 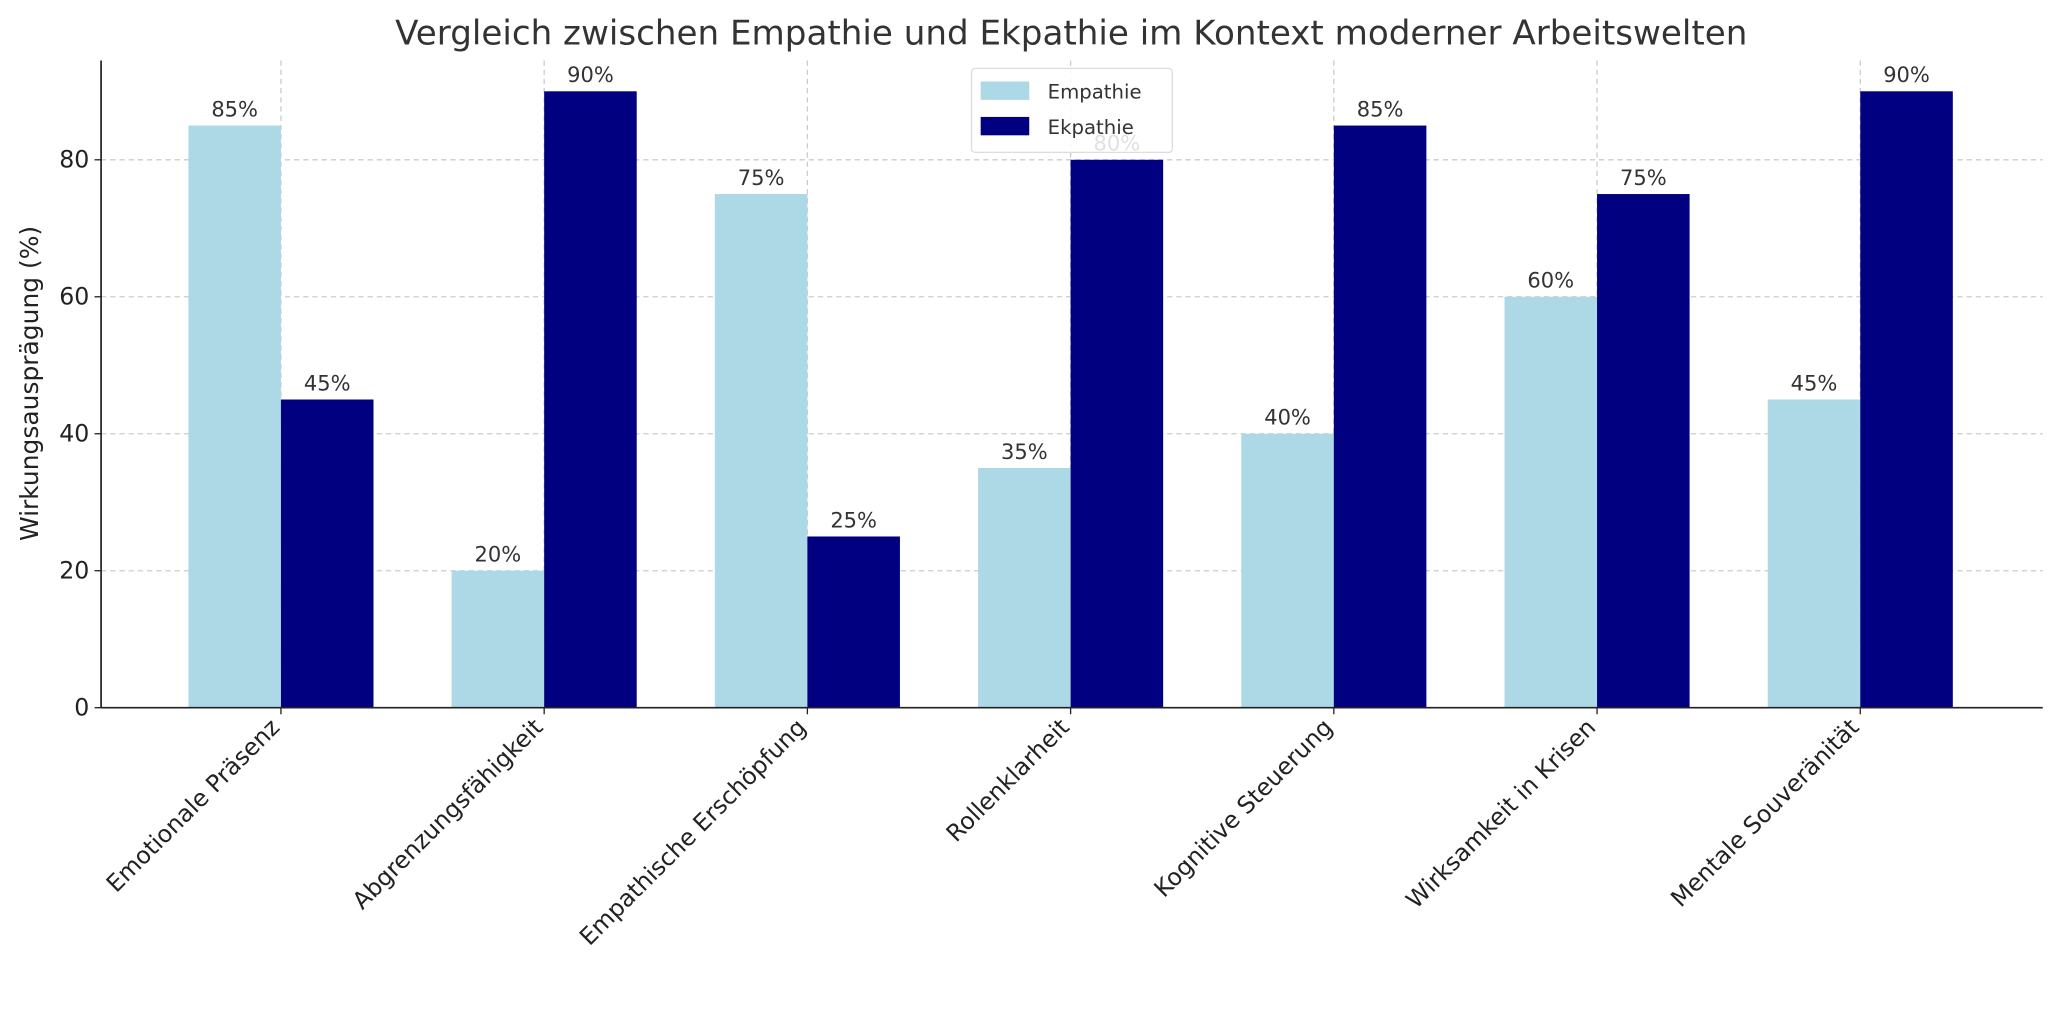 I want to click on x-tick-label: Wirksamkeit in Krisen, so click(x=1501, y=813).